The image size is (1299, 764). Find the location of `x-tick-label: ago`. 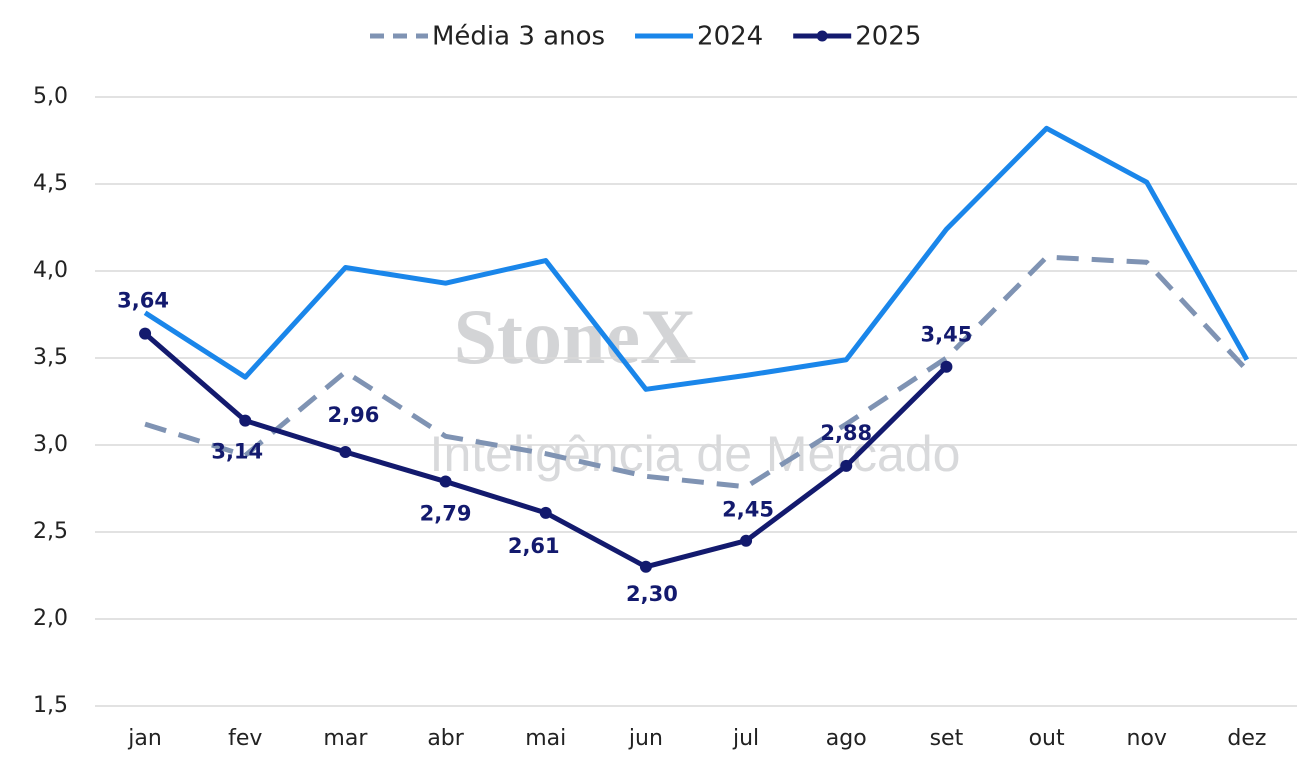

x-tick-label: ago is located at coordinates (846, 738).